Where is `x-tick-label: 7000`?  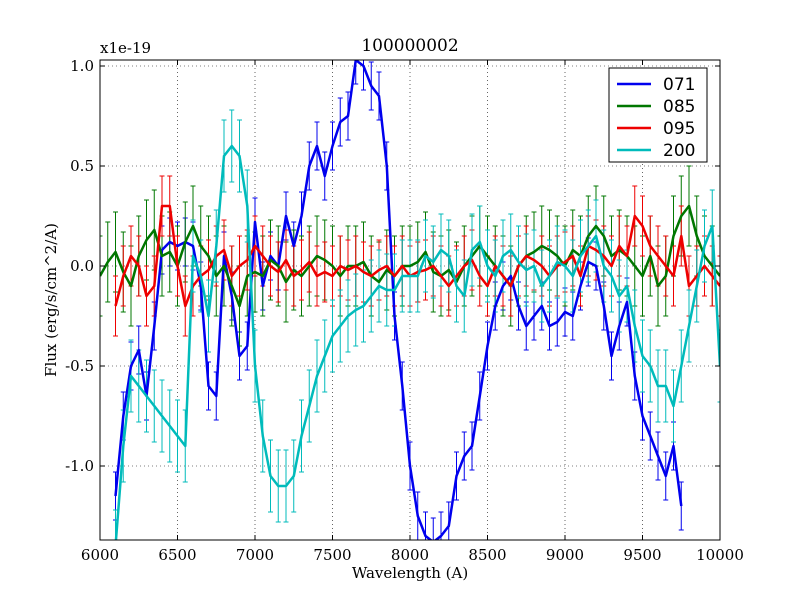
x-tick-label: 7000 is located at coordinates (255, 555).